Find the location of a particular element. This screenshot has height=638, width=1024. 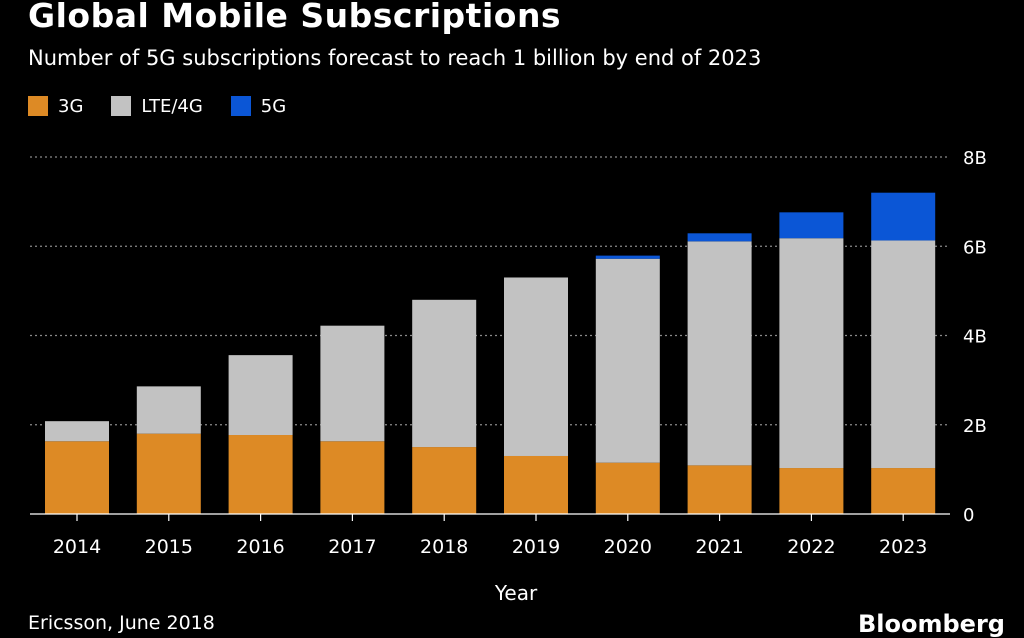

bar-segment-lte-4g-2022 is located at coordinates (811, 353).